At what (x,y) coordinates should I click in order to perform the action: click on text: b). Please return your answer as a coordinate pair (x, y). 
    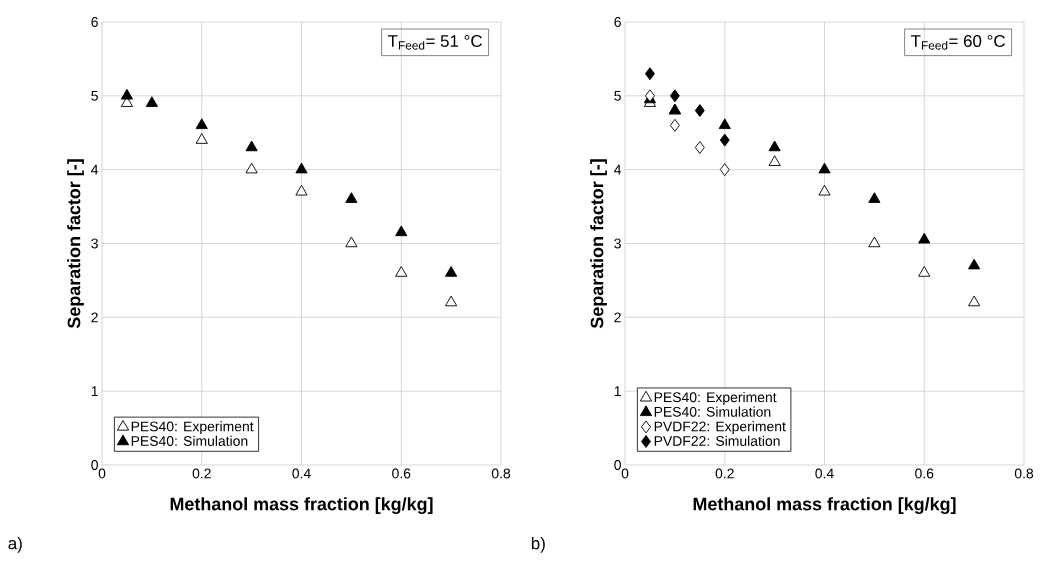
    Looking at the image, I should click on (538, 544).